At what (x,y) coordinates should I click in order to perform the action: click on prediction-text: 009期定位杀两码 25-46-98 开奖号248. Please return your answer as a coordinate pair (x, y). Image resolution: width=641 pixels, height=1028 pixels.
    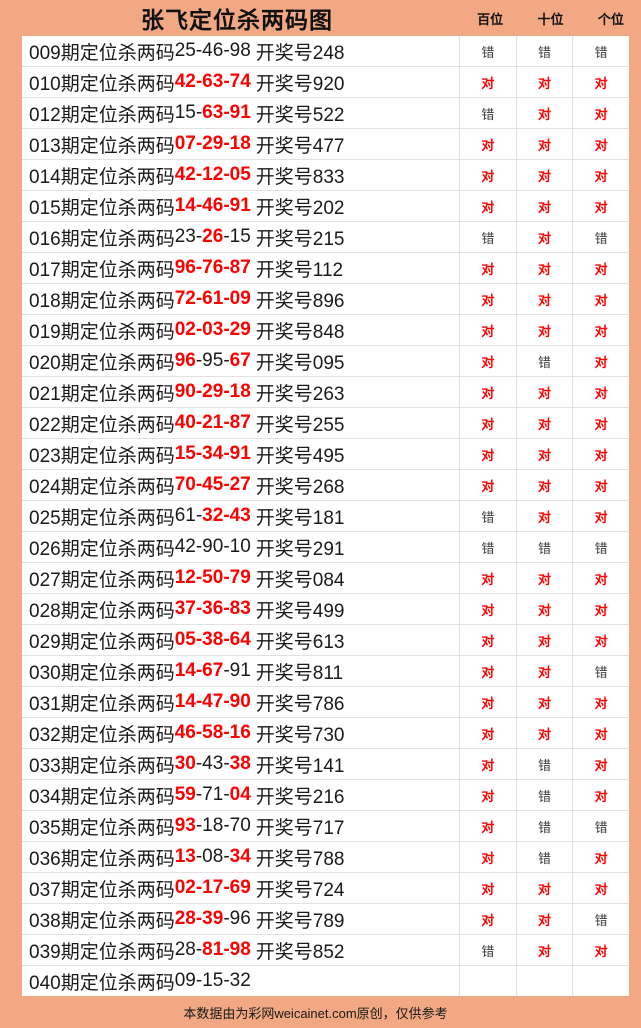
    Looking at the image, I should click on (241, 51).